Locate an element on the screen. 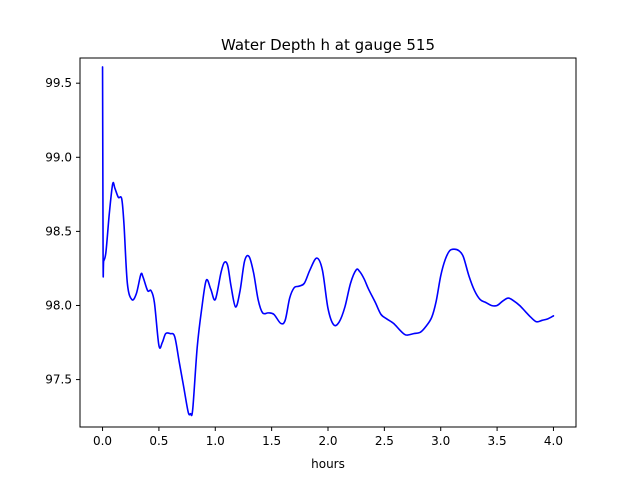 Image resolution: width=640 pixels, height=480 pixels. y-tick-label: 99.0 is located at coordinates (58, 157).